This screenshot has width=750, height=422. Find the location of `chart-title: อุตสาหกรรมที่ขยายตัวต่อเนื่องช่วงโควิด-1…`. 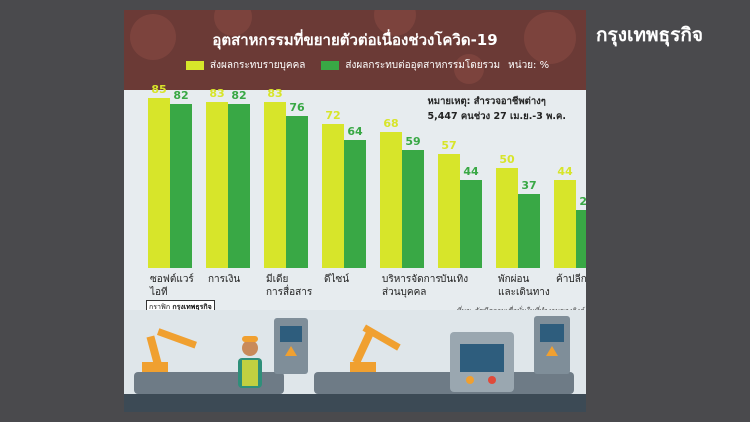

chart-title: อุตสาหกรรมที่ขยายตัวต่อเนื่องช่วงโควิด-1… is located at coordinates (355, 40).